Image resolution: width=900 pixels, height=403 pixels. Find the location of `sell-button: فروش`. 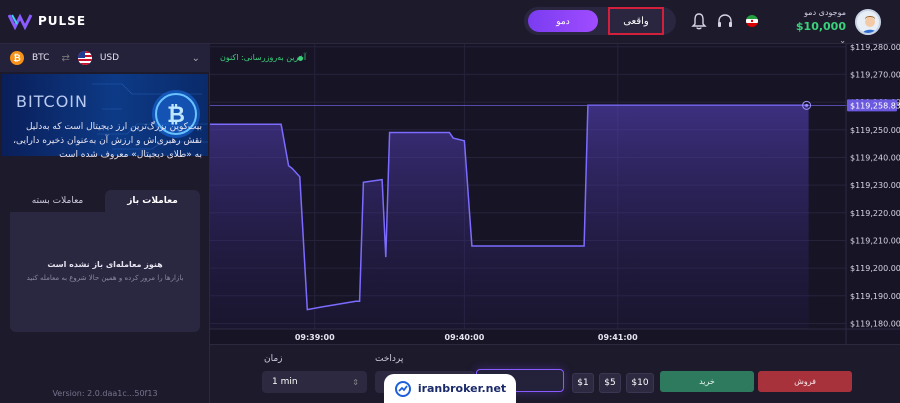

sell-button: فروش is located at coordinates (805, 381).